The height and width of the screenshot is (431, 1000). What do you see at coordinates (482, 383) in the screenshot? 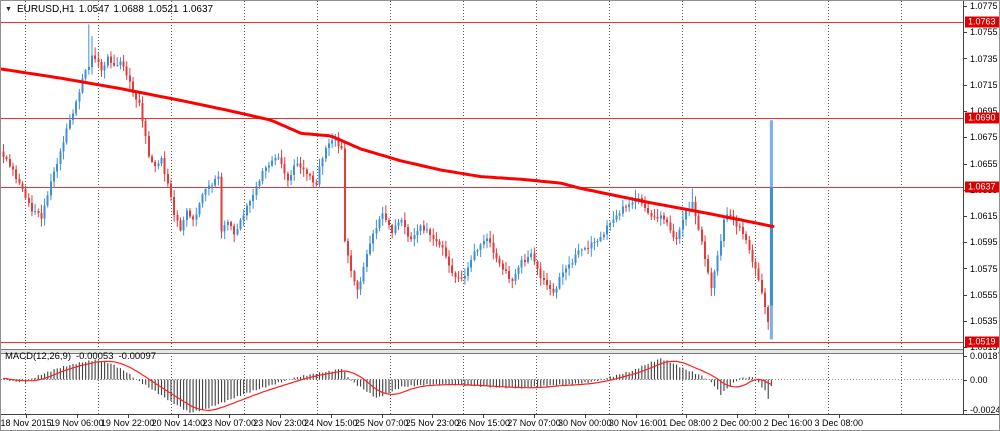
I see `macd-pane` at bounding box center [482, 383].